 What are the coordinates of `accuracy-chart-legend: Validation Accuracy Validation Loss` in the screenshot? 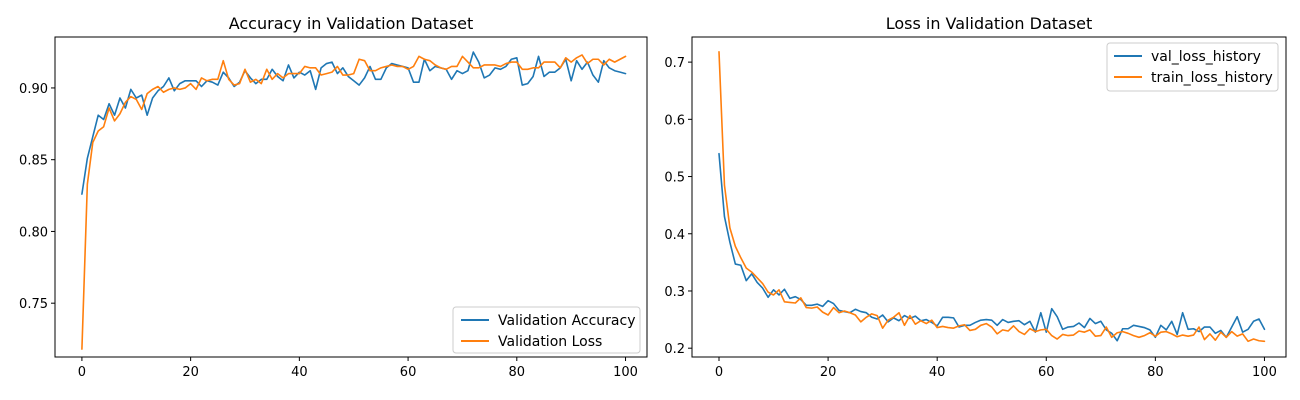 It's located at (546, 330).